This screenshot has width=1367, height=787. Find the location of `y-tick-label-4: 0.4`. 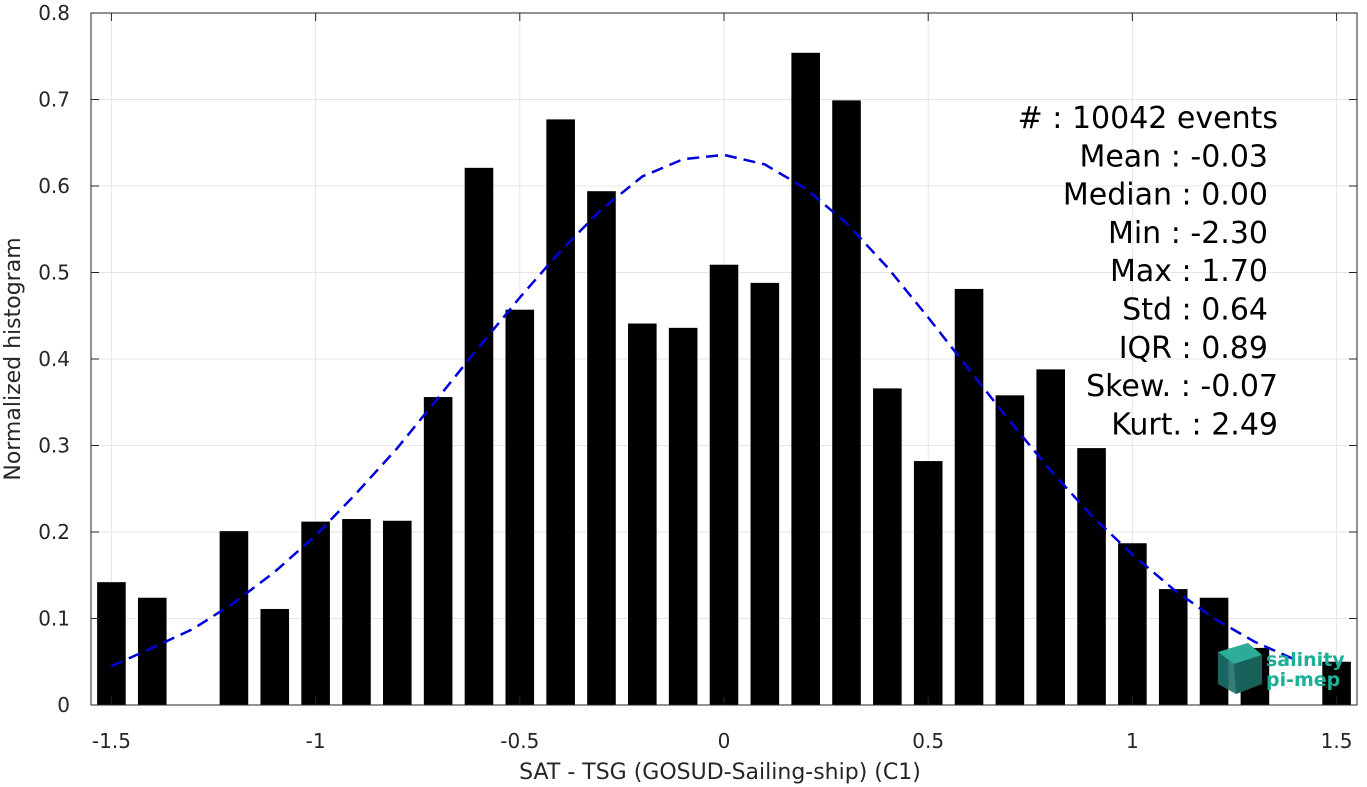

y-tick-label-4: 0.4 is located at coordinates (54, 359).